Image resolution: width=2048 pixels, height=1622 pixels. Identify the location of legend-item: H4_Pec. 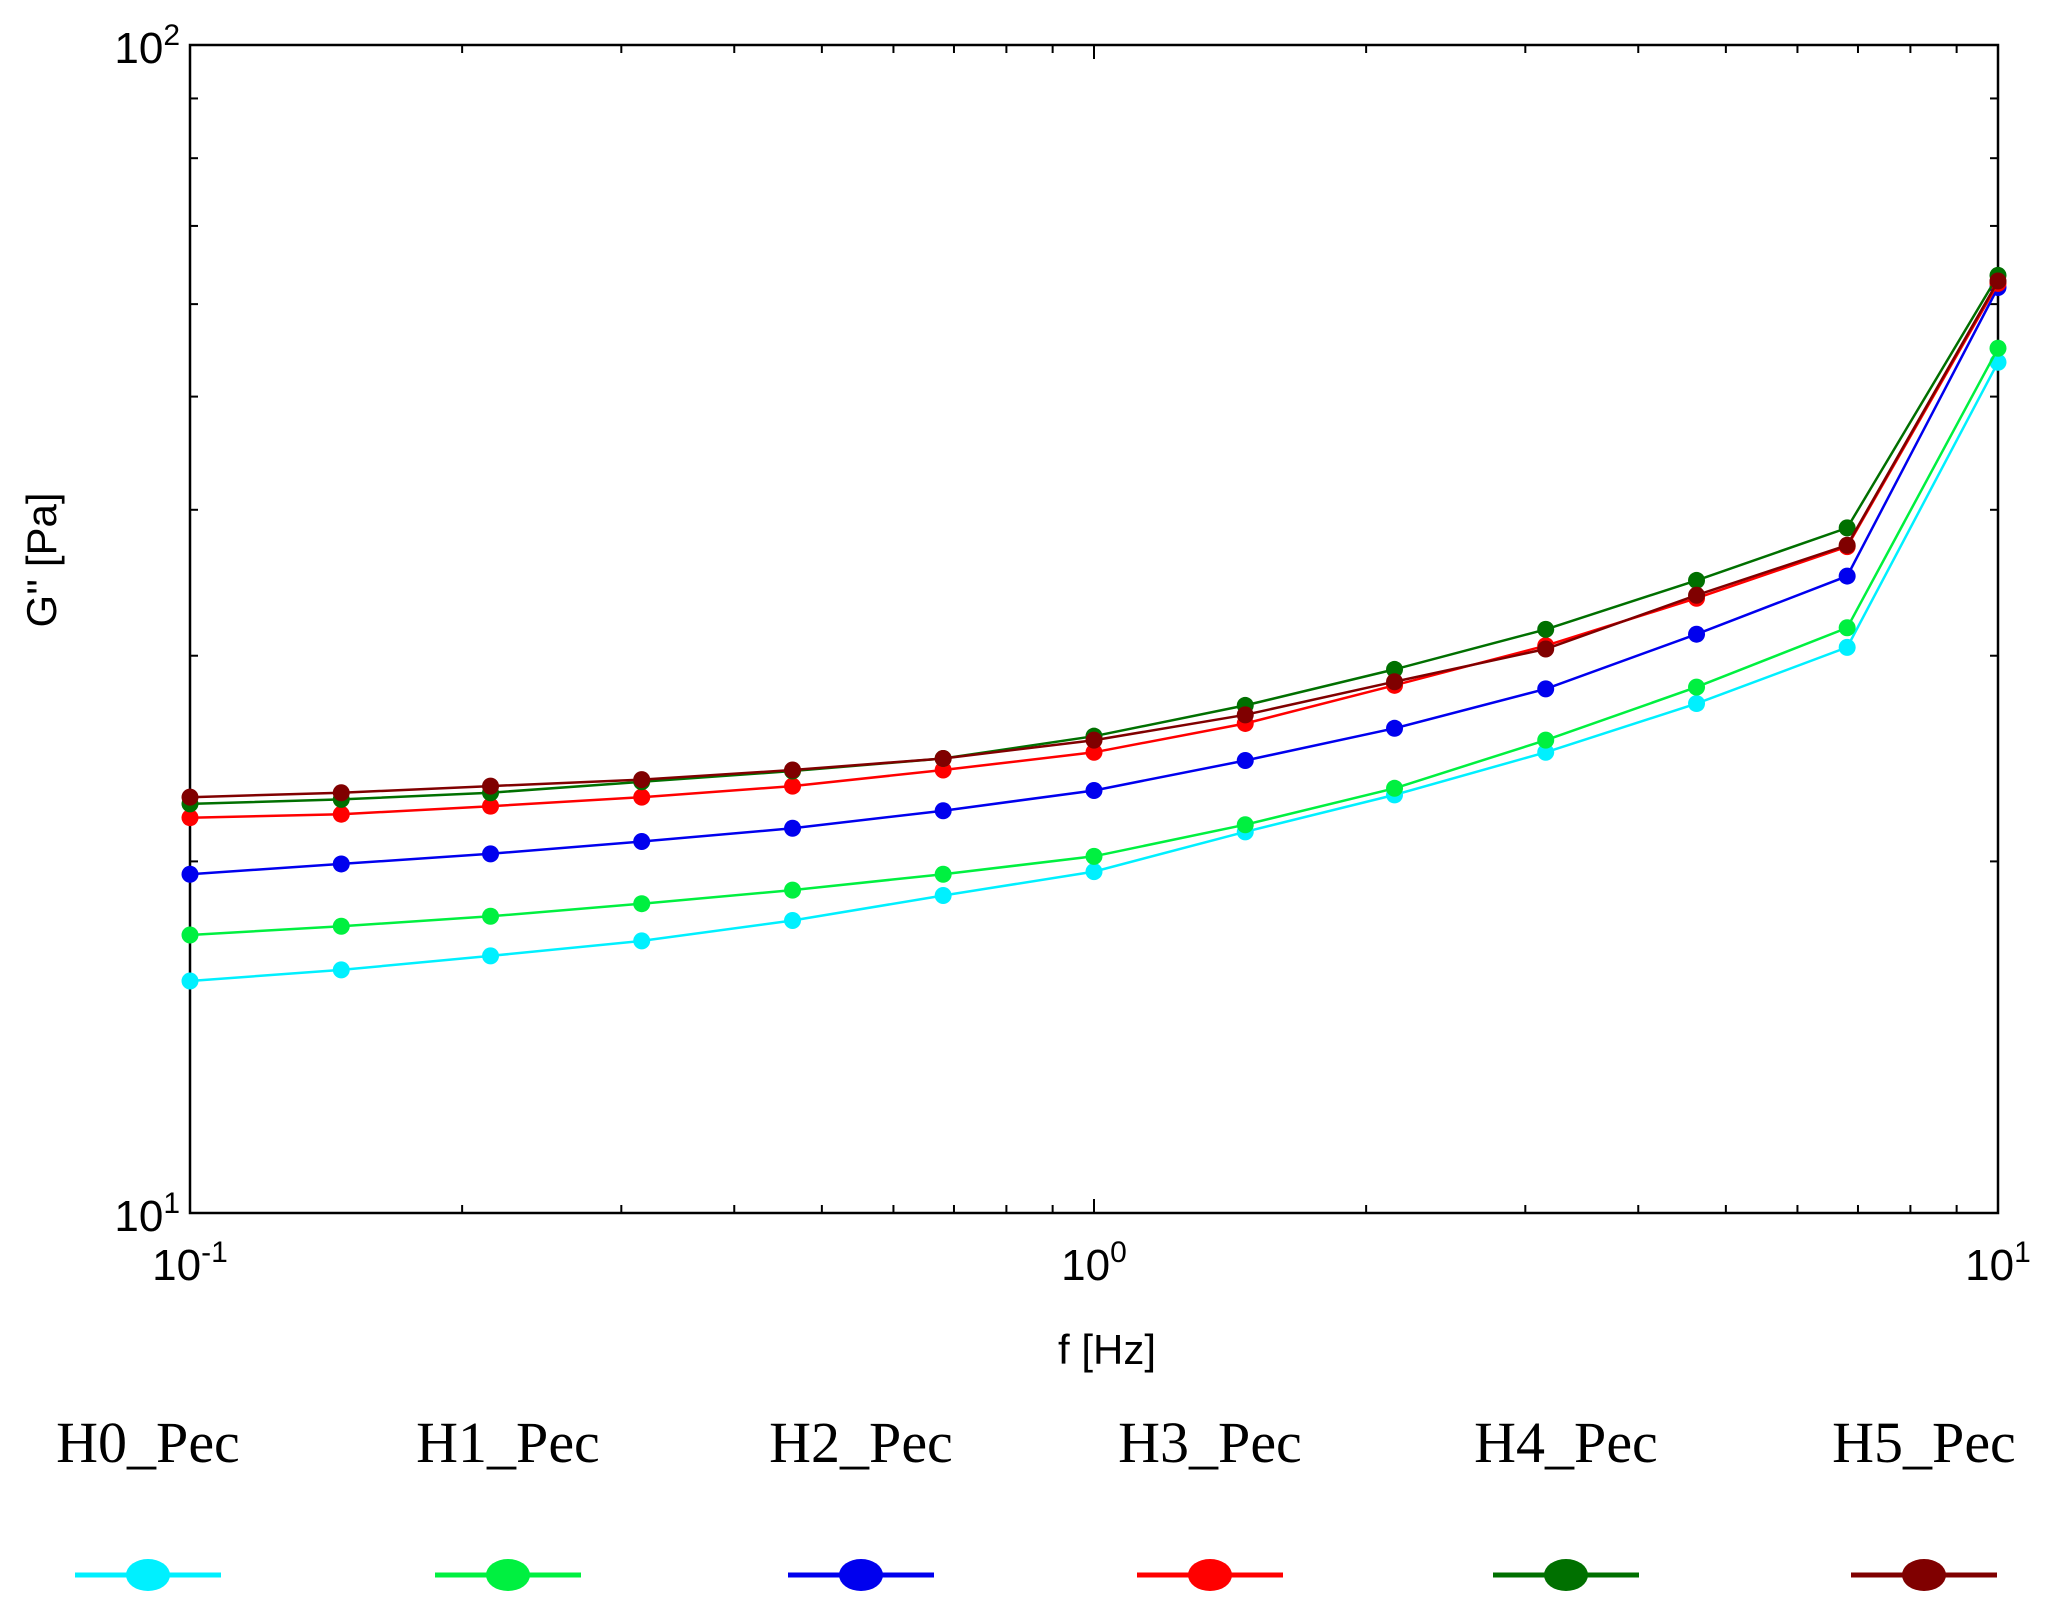
(1566, 1500).